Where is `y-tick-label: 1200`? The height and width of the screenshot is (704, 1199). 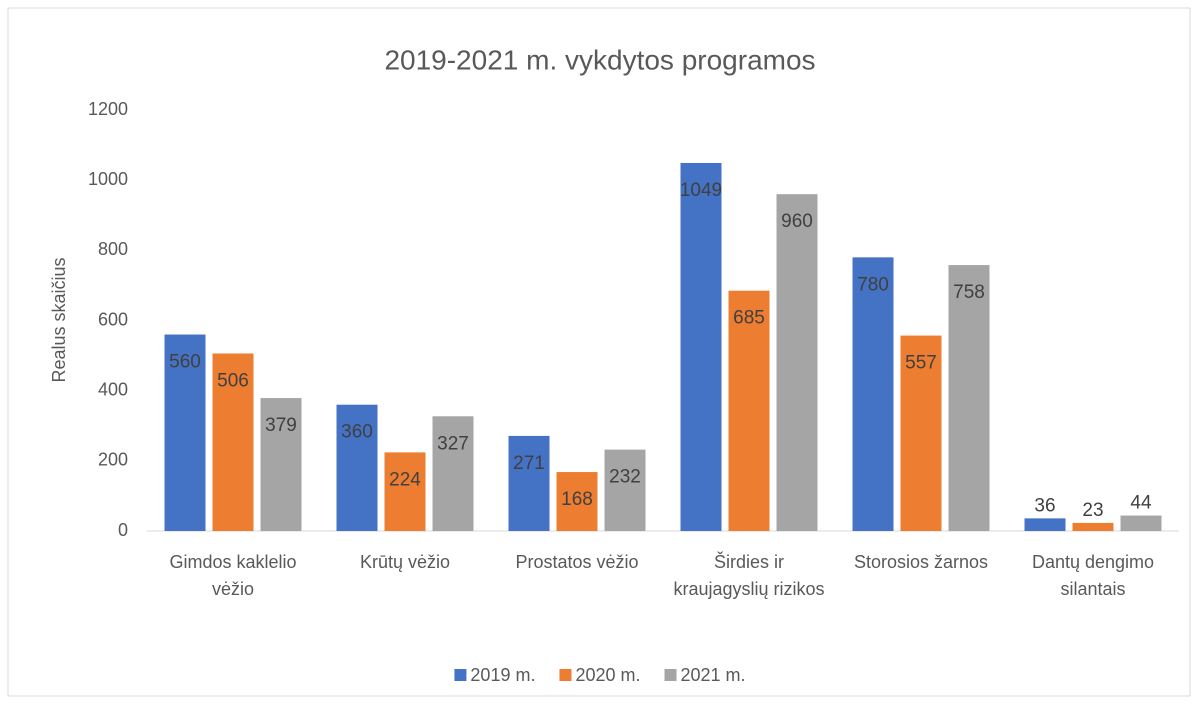
y-tick-label: 1200 is located at coordinates (108, 109).